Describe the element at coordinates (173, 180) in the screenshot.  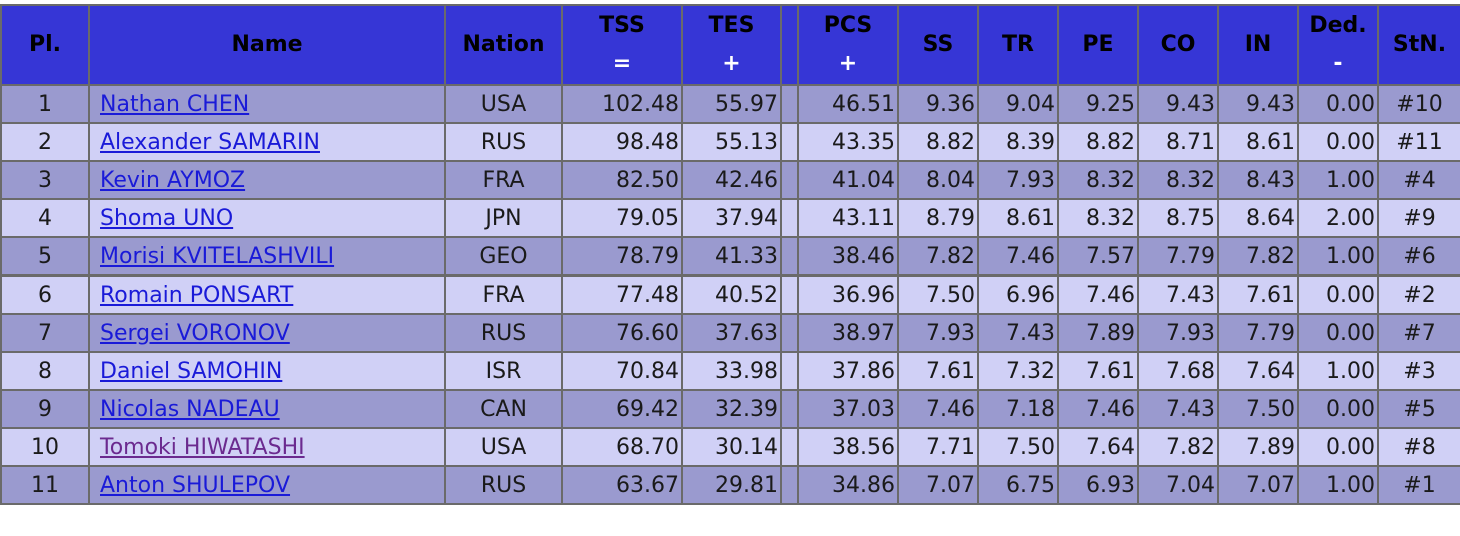
I see `skater-link: Kevin AYMOZ` at that location.